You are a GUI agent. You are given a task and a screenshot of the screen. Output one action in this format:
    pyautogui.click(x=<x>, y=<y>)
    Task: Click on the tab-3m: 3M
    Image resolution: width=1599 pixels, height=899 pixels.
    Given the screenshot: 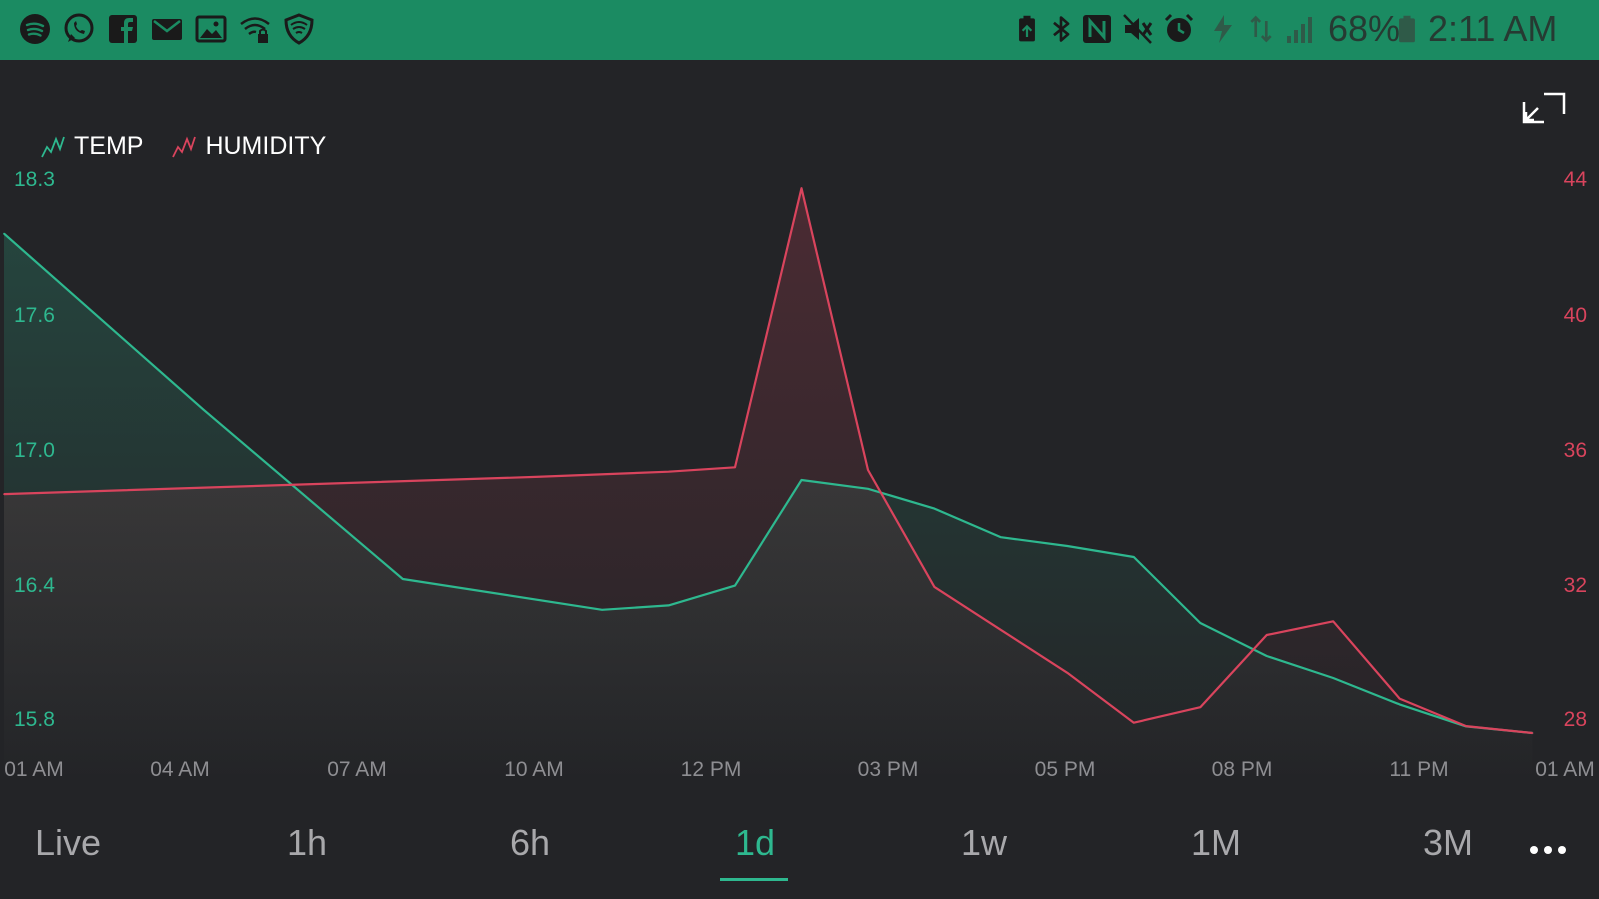 What is the action you would take?
    pyautogui.click(x=1448, y=842)
    